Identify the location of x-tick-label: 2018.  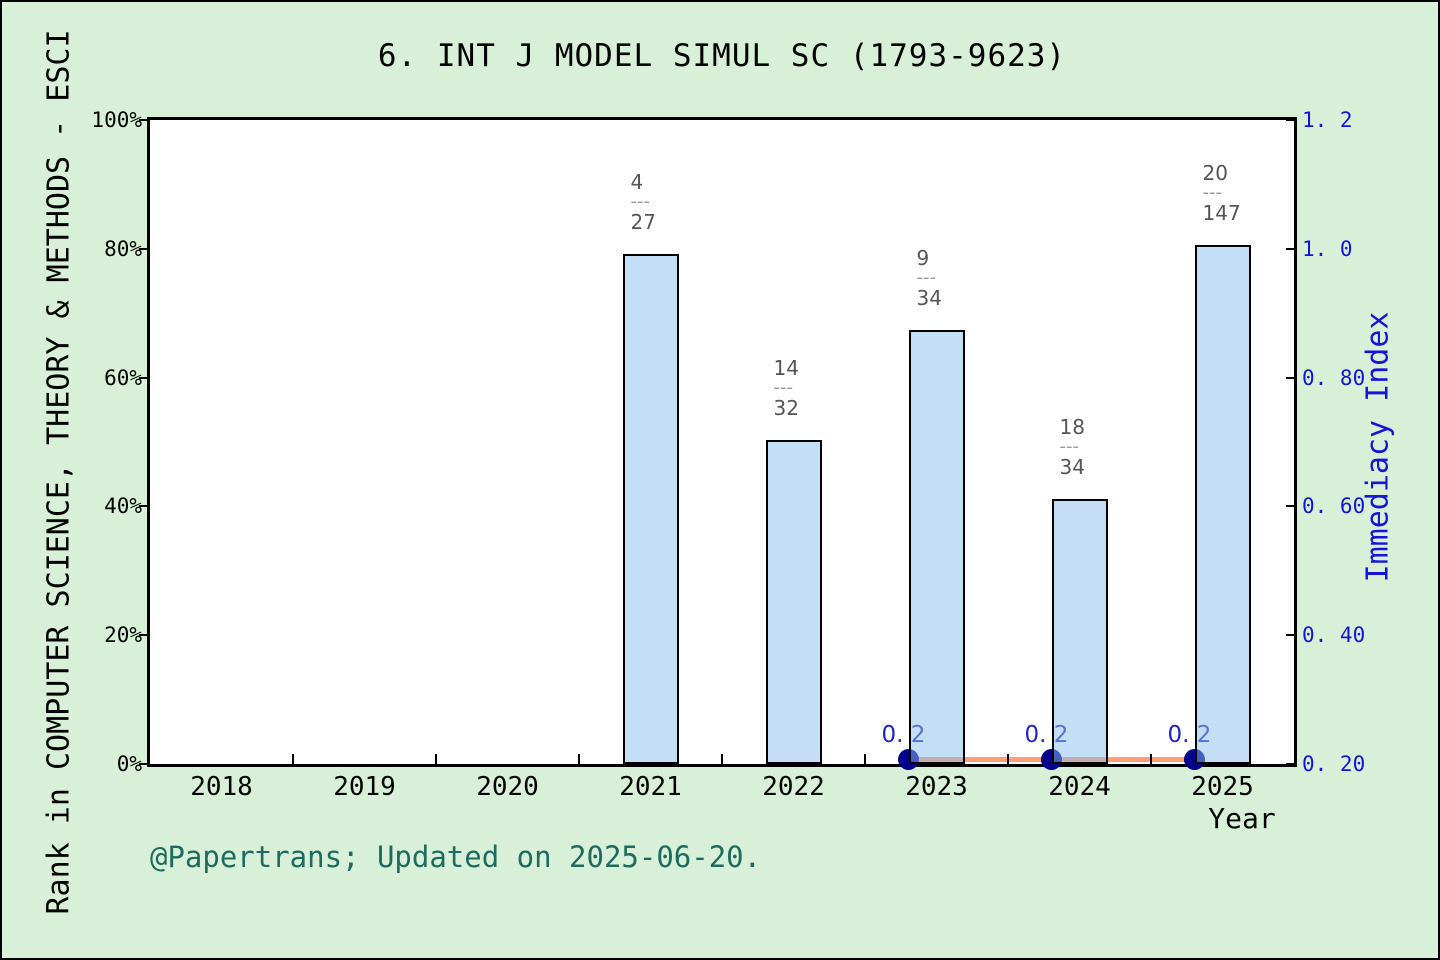
(221, 787).